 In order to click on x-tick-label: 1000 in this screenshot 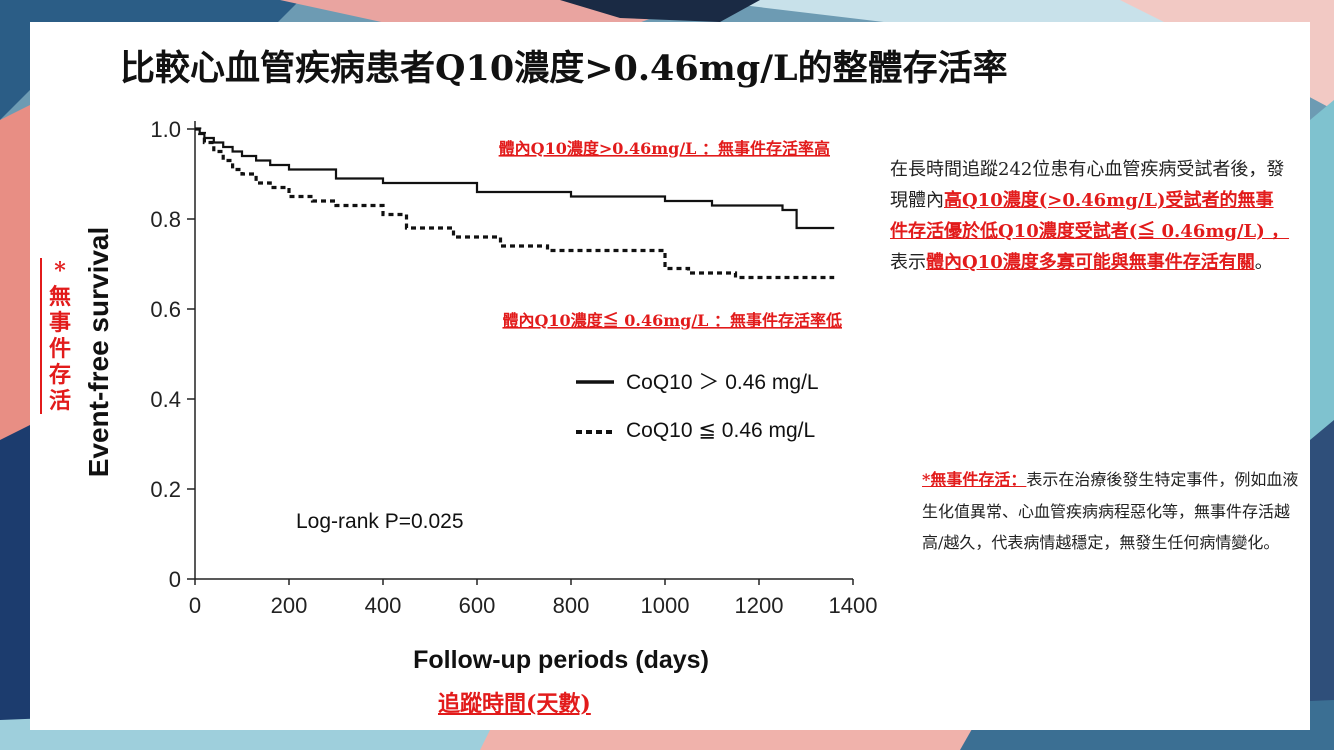, I will do `click(665, 605)`.